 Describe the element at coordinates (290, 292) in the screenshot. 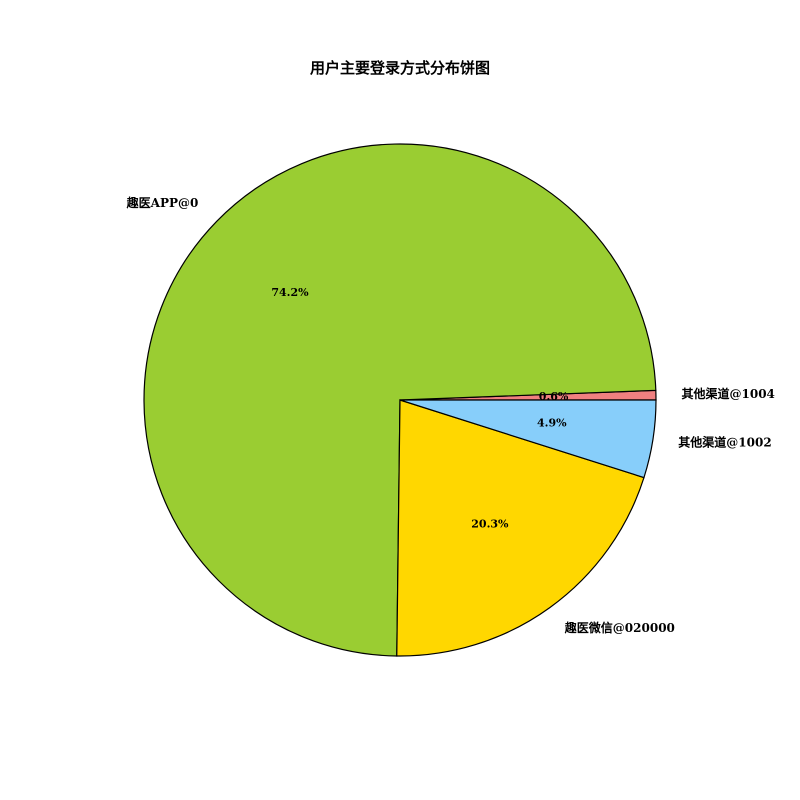

I see `slice-percent-label: 74.2%` at that location.